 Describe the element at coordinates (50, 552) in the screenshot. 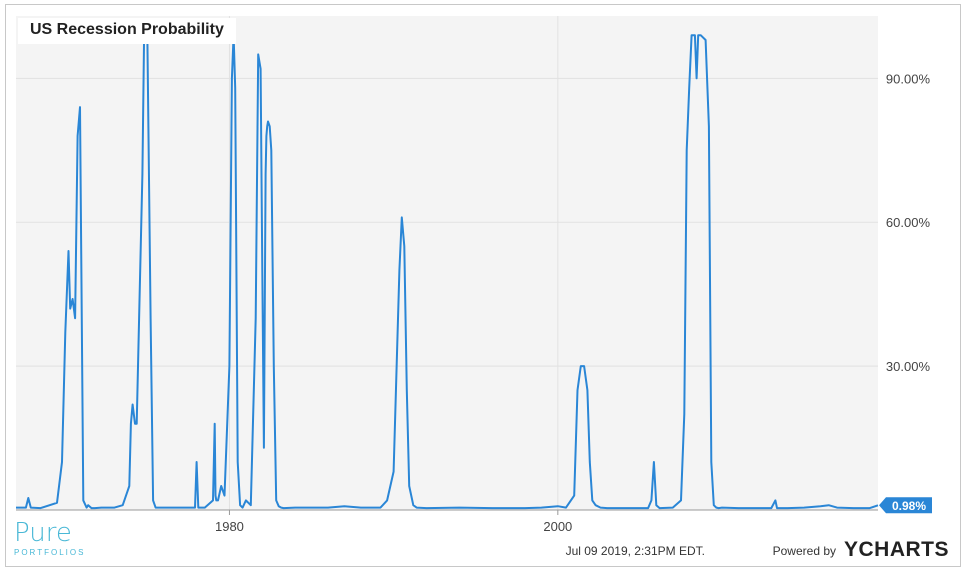

I see `logo-subtitle: PORTFOLIOS` at that location.